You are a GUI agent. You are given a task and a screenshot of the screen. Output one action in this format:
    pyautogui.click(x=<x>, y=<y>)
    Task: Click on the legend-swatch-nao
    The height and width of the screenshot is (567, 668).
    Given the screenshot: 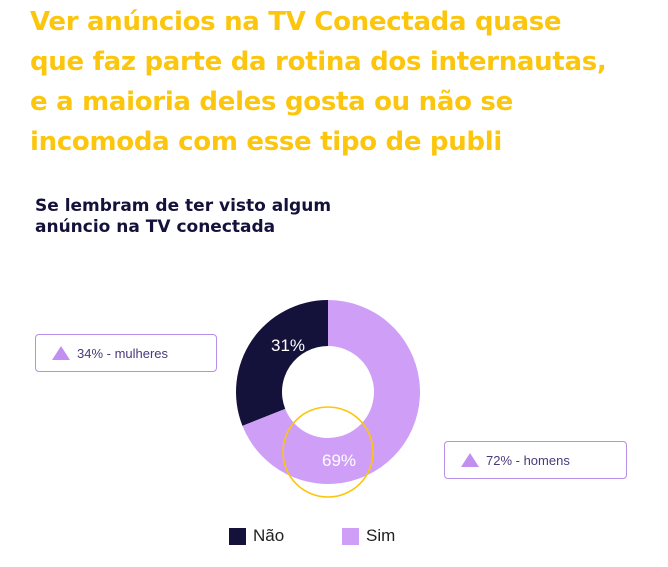 What is the action you would take?
    pyautogui.click(x=237, y=536)
    